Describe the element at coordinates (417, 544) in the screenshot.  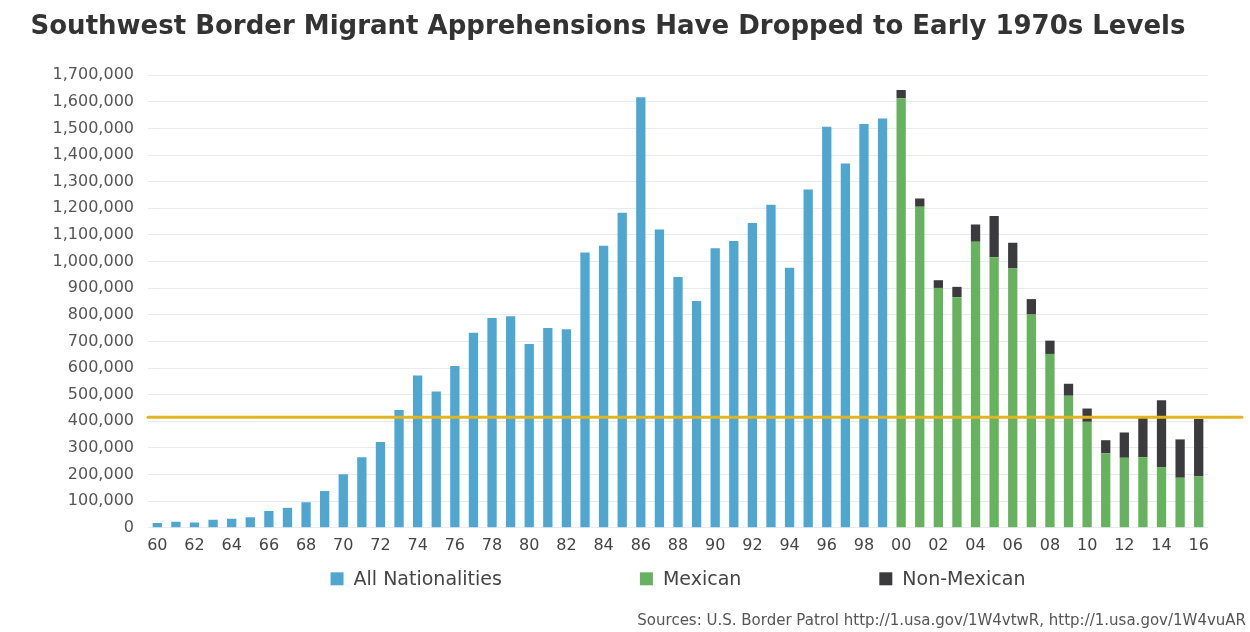
I see `x-tick-label: 74` at that location.